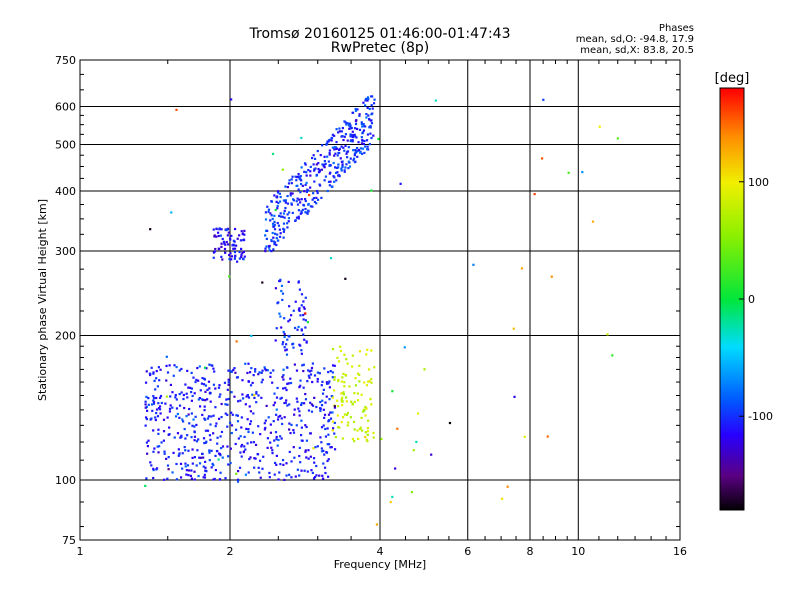 The height and width of the screenshot is (600, 800). Describe the element at coordinates (65, 251) in the screenshot. I see `y-tick-label: 300` at that location.